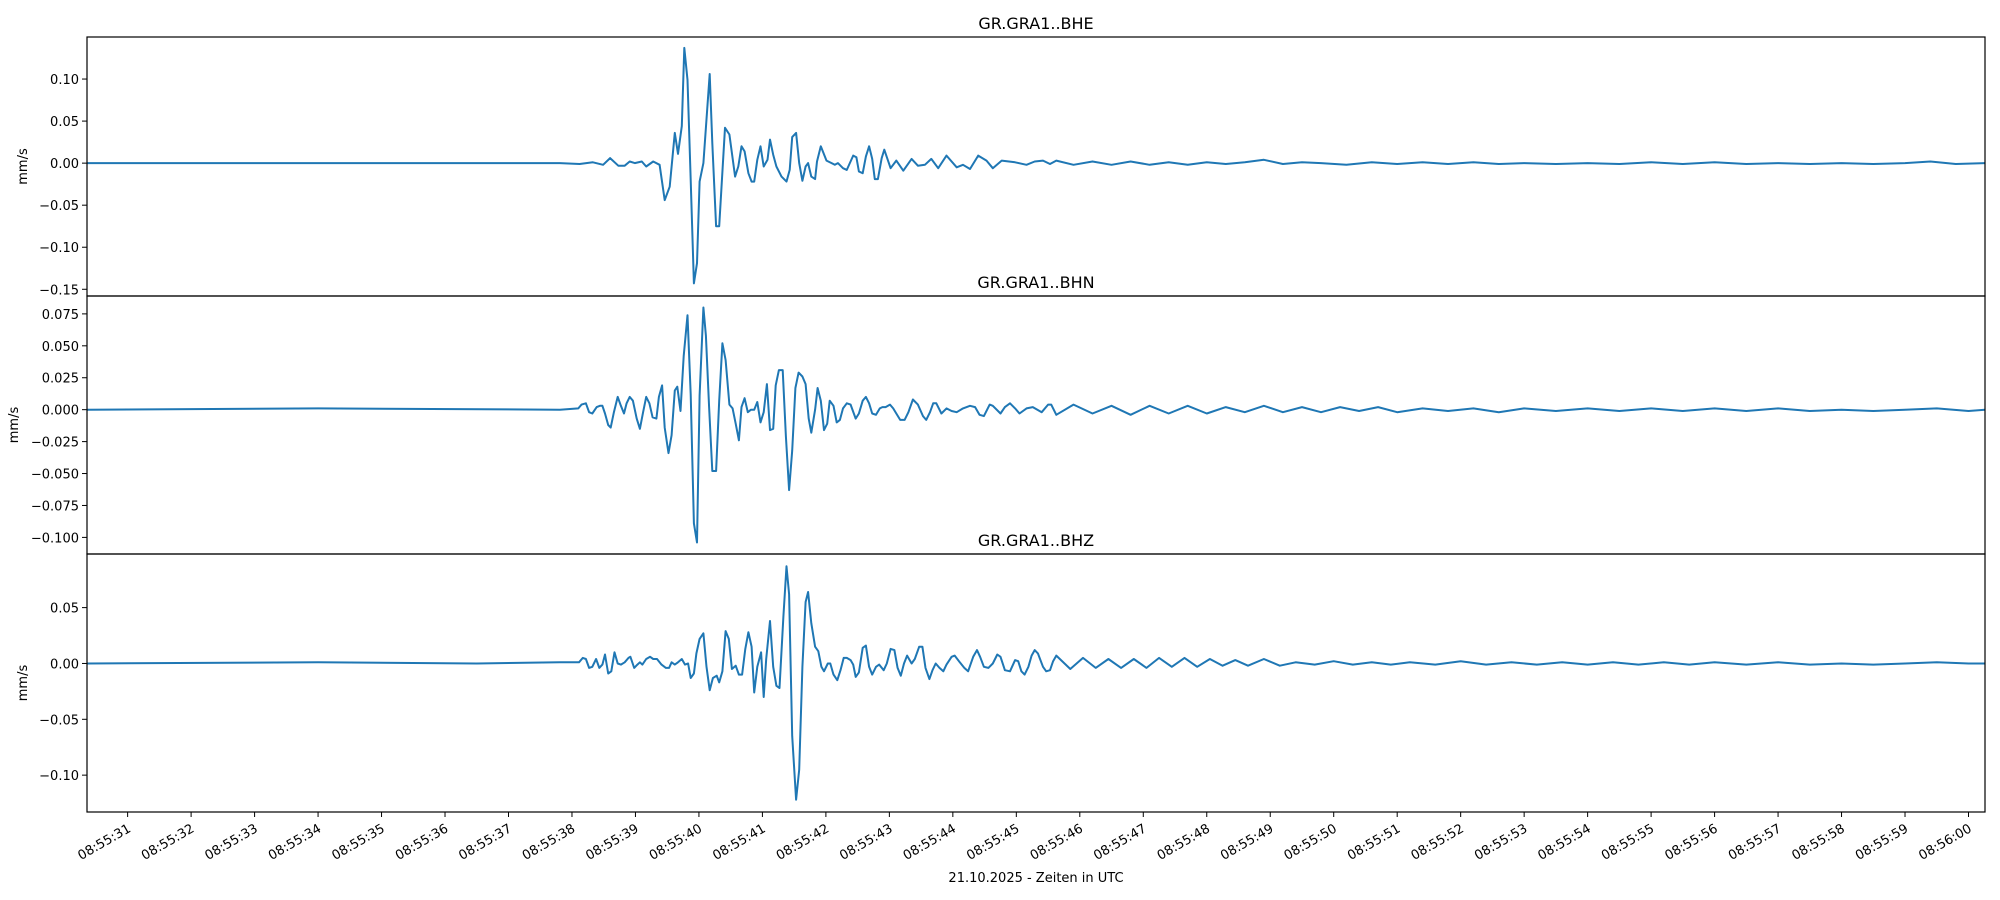 This screenshot has height=900, width=2000. What do you see at coordinates (1036, 540) in the screenshot?
I see `panel-title: GR.GRA1..BHZ` at bounding box center [1036, 540].